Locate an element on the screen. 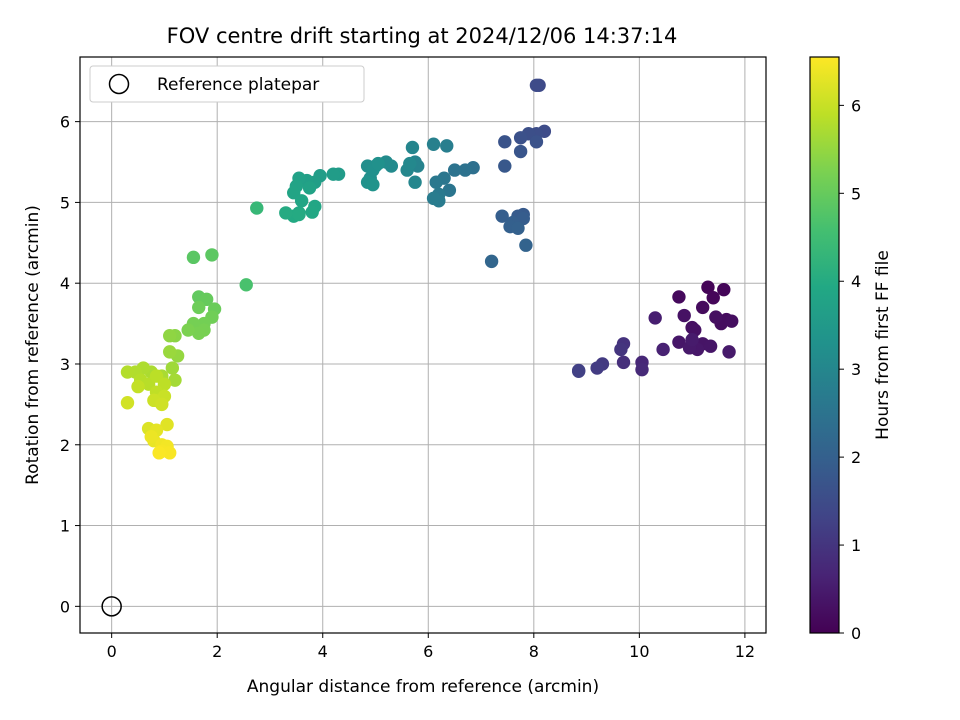  y-tick-label: 6 is located at coordinates (65, 122).